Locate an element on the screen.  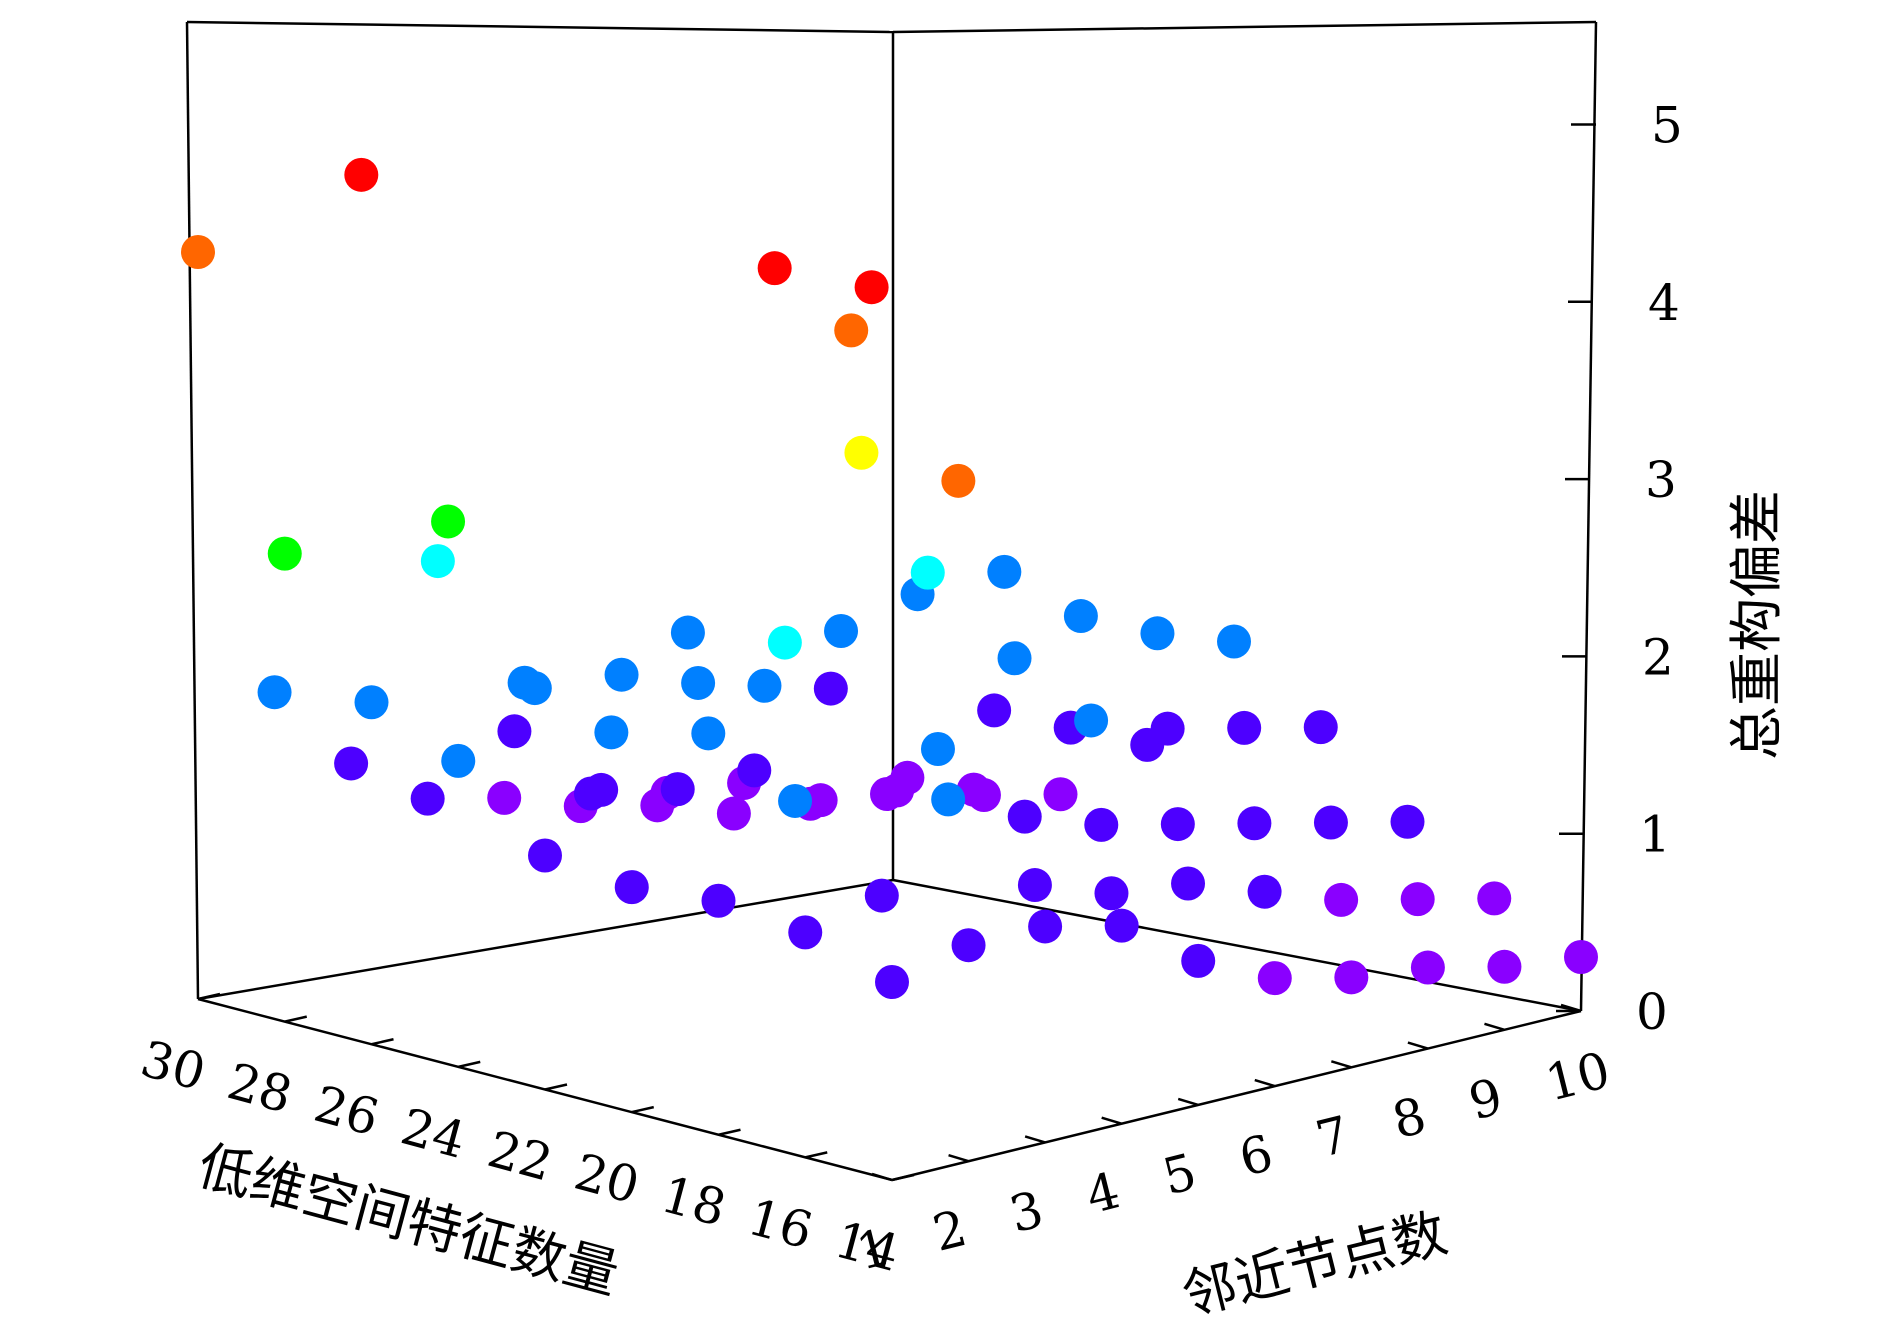
x-tick-label: 18 is located at coordinates (693, 1201).